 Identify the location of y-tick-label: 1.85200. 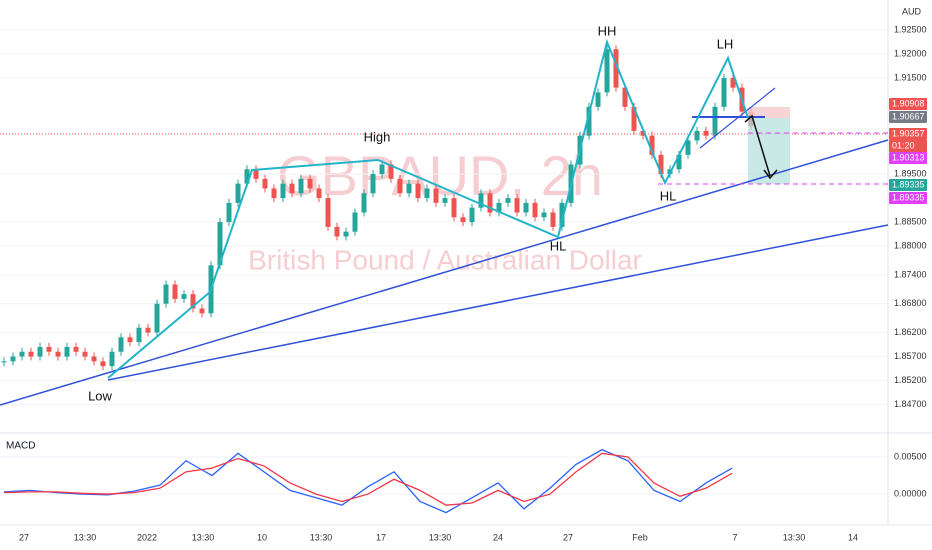
(910, 380).